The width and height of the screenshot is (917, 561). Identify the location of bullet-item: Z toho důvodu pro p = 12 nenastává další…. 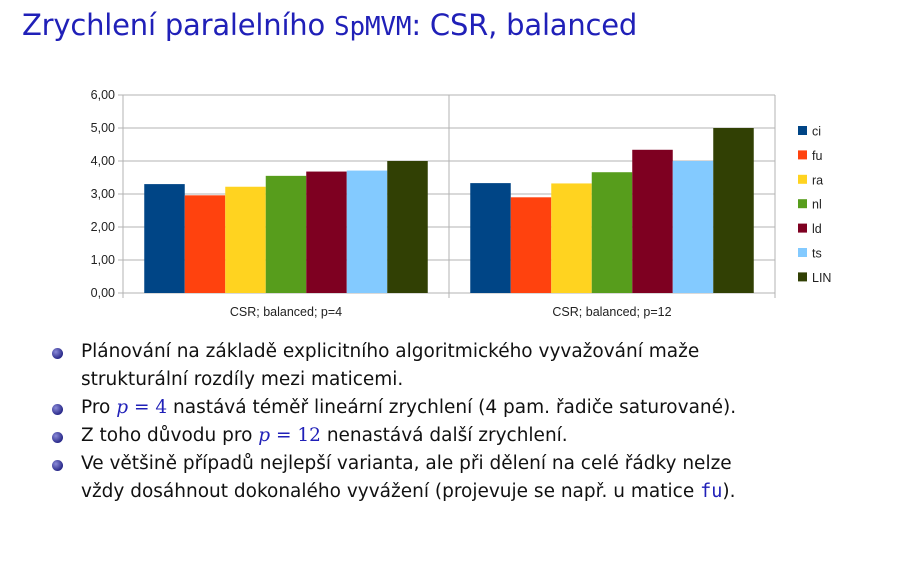
(394, 436).